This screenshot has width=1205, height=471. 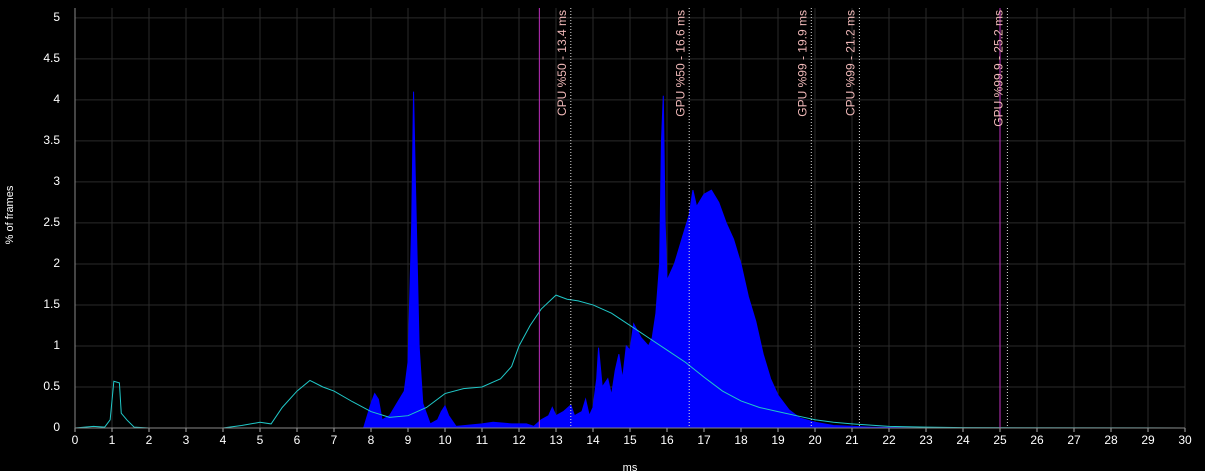 What do you see at coordinates (519, 440) in the screenshot?
I see `x-tick-label: 12` at bounding box center [519, 440].